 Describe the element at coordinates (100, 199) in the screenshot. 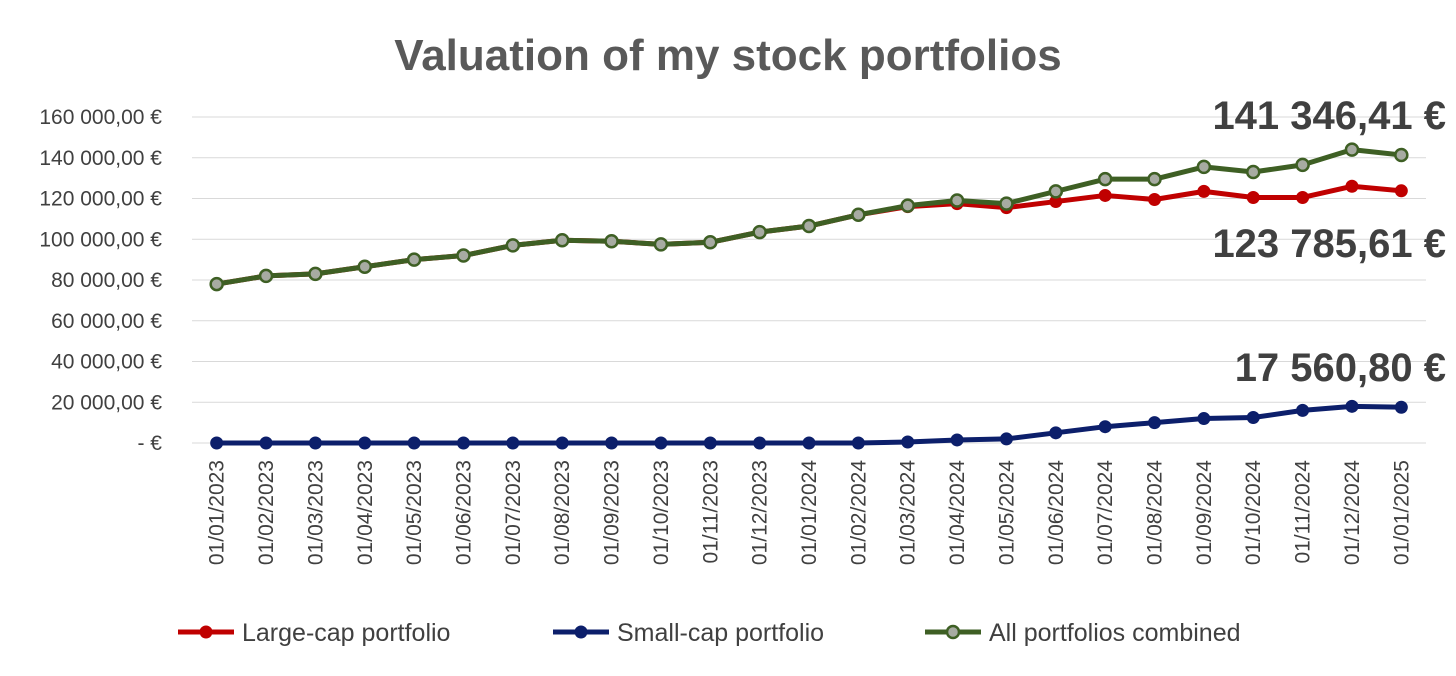

I see `y-tick-label: 120 000,00 €` at that location.